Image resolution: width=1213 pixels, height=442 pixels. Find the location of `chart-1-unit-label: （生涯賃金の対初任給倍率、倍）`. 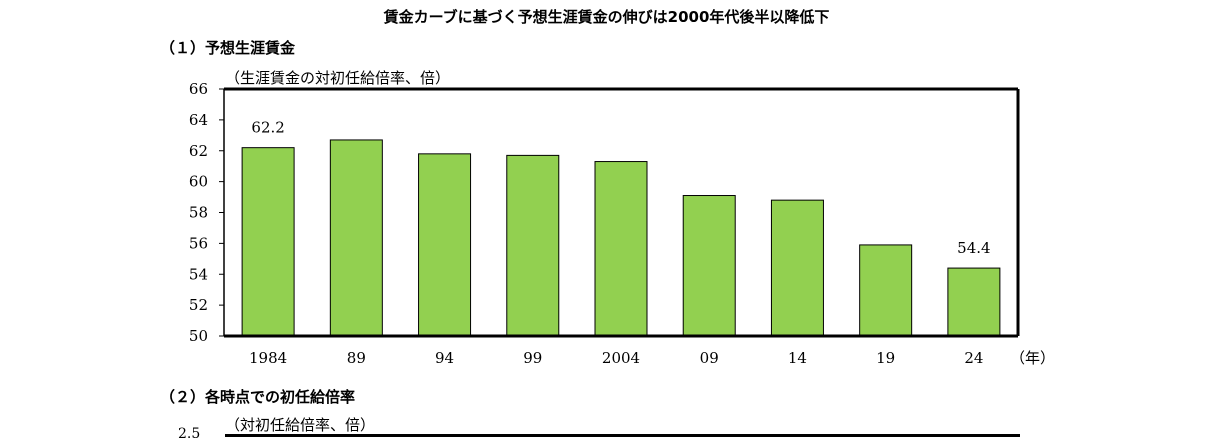

chart-1-unit-label: （生涯賃金の対初任給倍率、倍） is located at coordinates (338, 78).